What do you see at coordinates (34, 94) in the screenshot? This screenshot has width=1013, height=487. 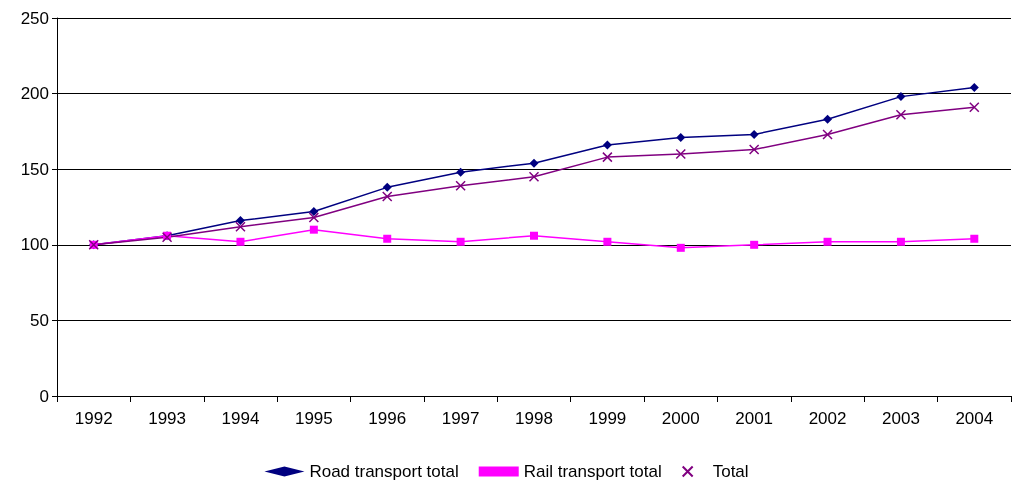 I see `y-tick-label: 200` at bounding box center [34, 94].